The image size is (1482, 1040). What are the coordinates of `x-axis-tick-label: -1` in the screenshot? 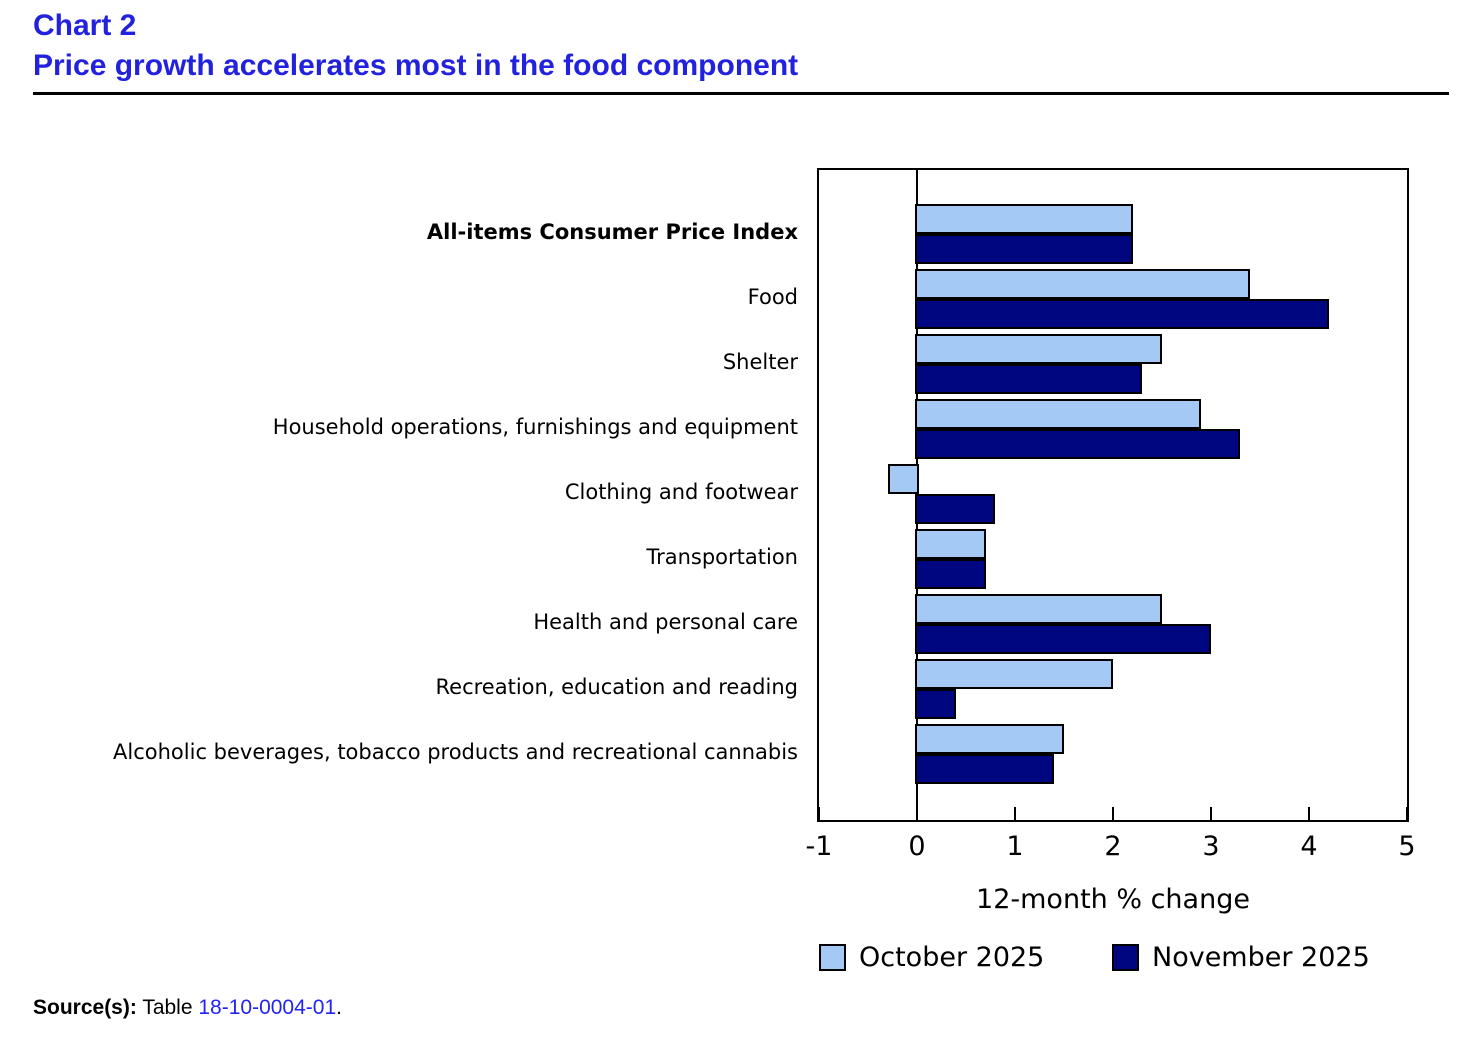 It's located at (819, 846).